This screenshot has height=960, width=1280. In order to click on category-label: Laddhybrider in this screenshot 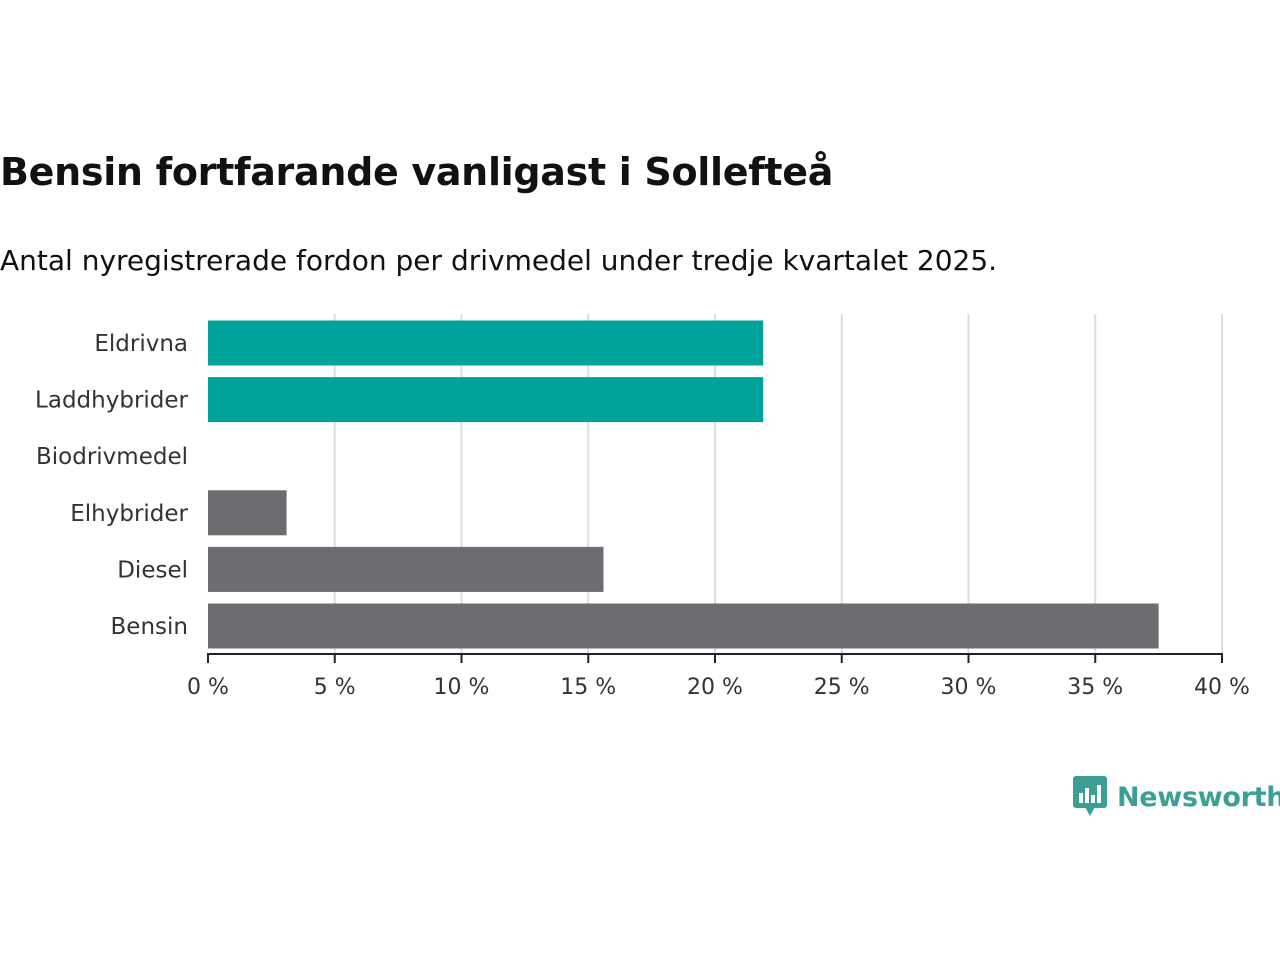, I will do `click(111, 401)`.